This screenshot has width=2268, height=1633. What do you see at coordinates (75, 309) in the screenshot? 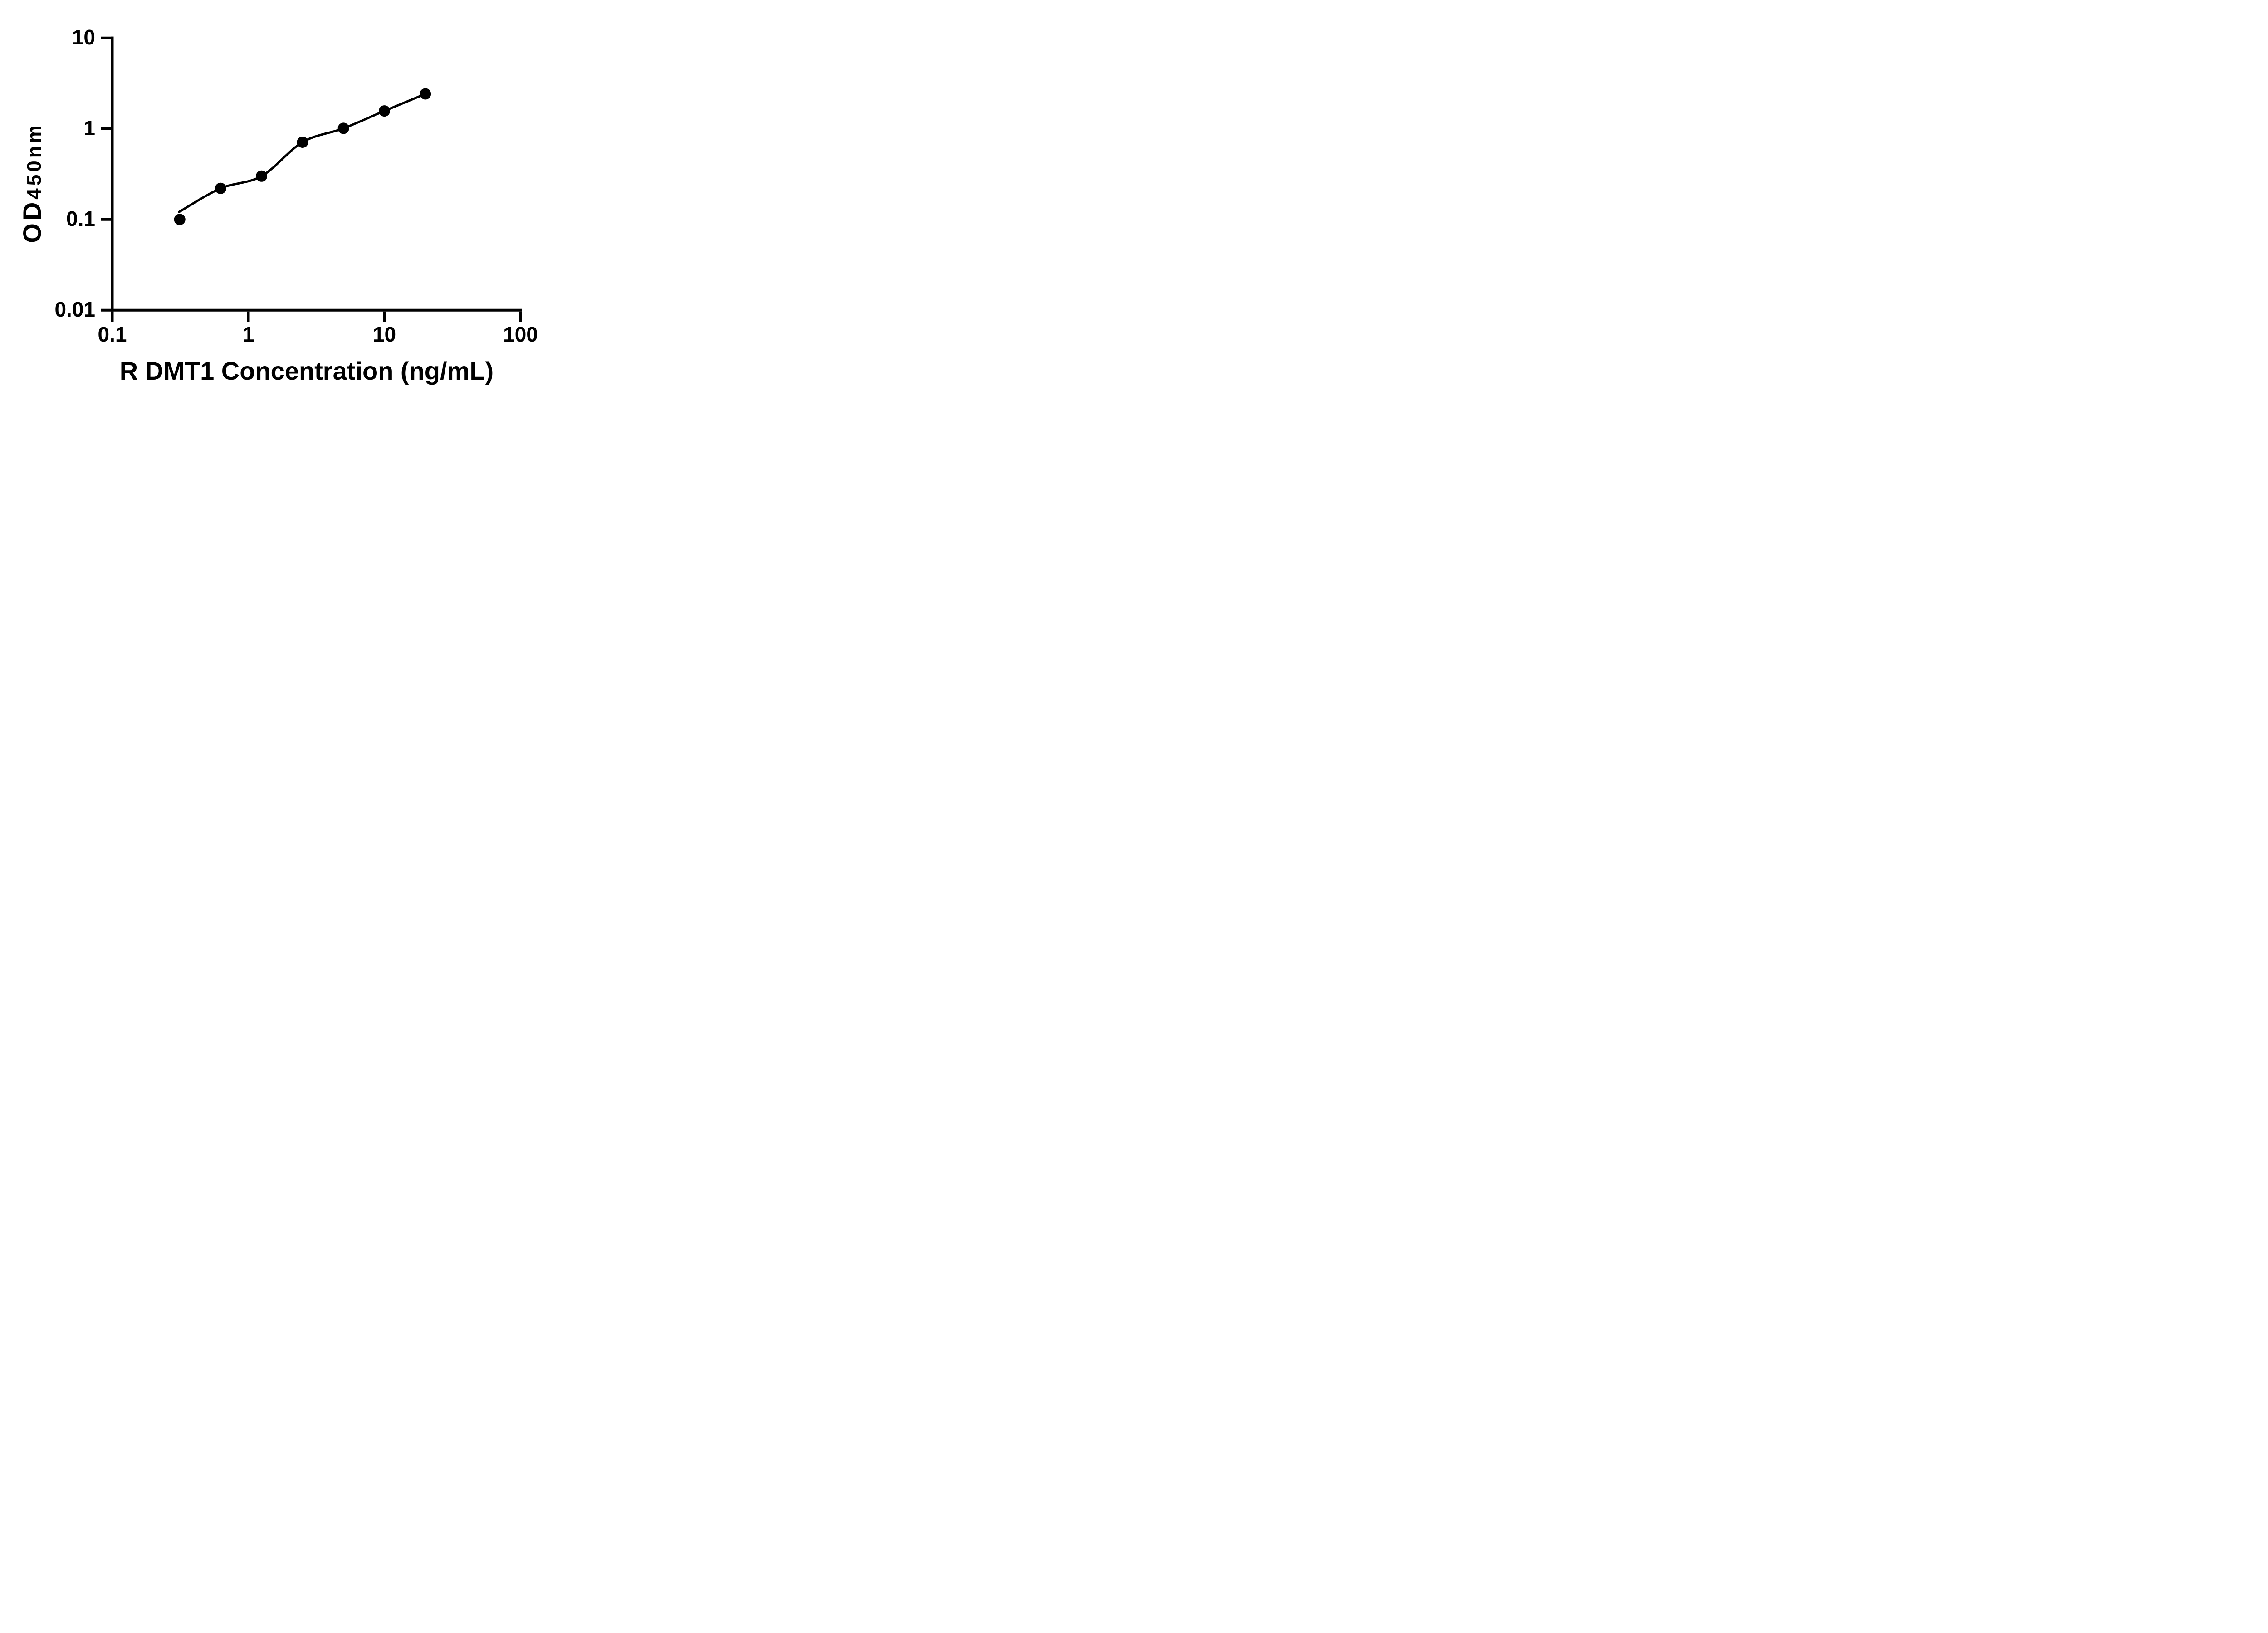
I see `y-tick-label: 0.01` at bounding box center [75, 309].